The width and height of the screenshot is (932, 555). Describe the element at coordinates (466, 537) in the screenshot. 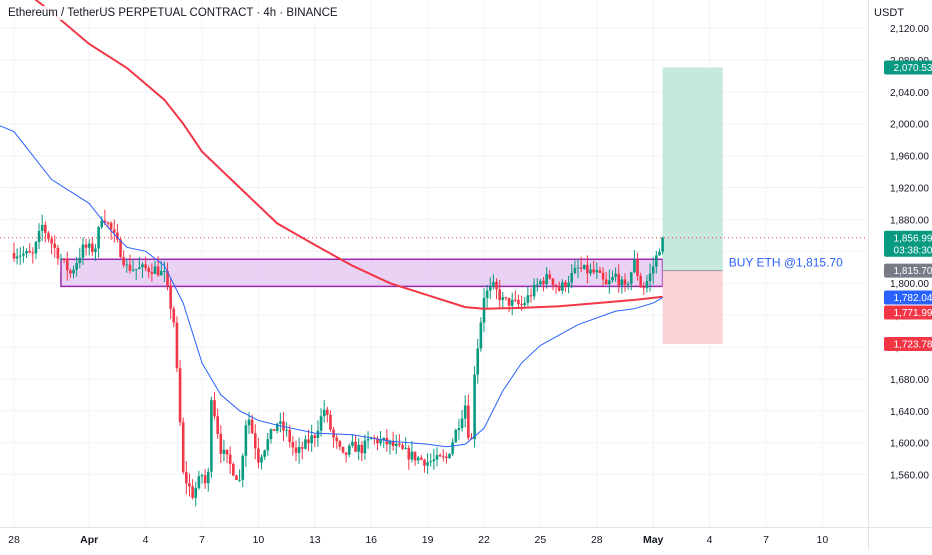

I see `time-axis: 28 Apr 4 7 10 13 16 19 22 25 28 May 4 7 10` at that location.